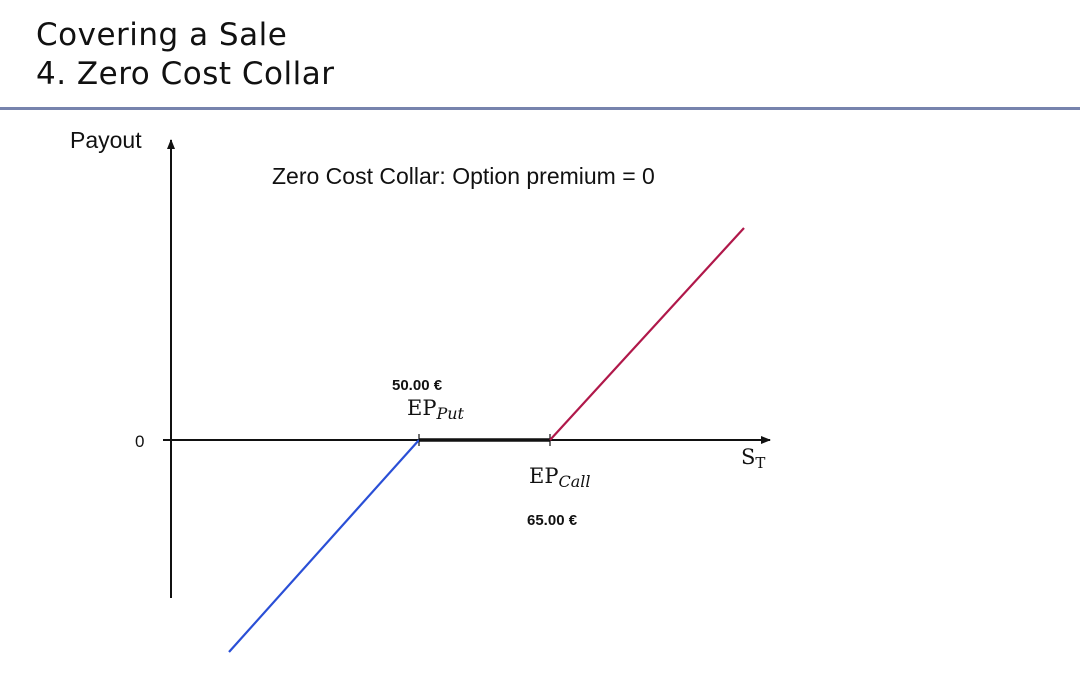 Image resolution: width=1080 pixels, height=673 pixels. I want to click on zero-label: 0, so click(139, 441).